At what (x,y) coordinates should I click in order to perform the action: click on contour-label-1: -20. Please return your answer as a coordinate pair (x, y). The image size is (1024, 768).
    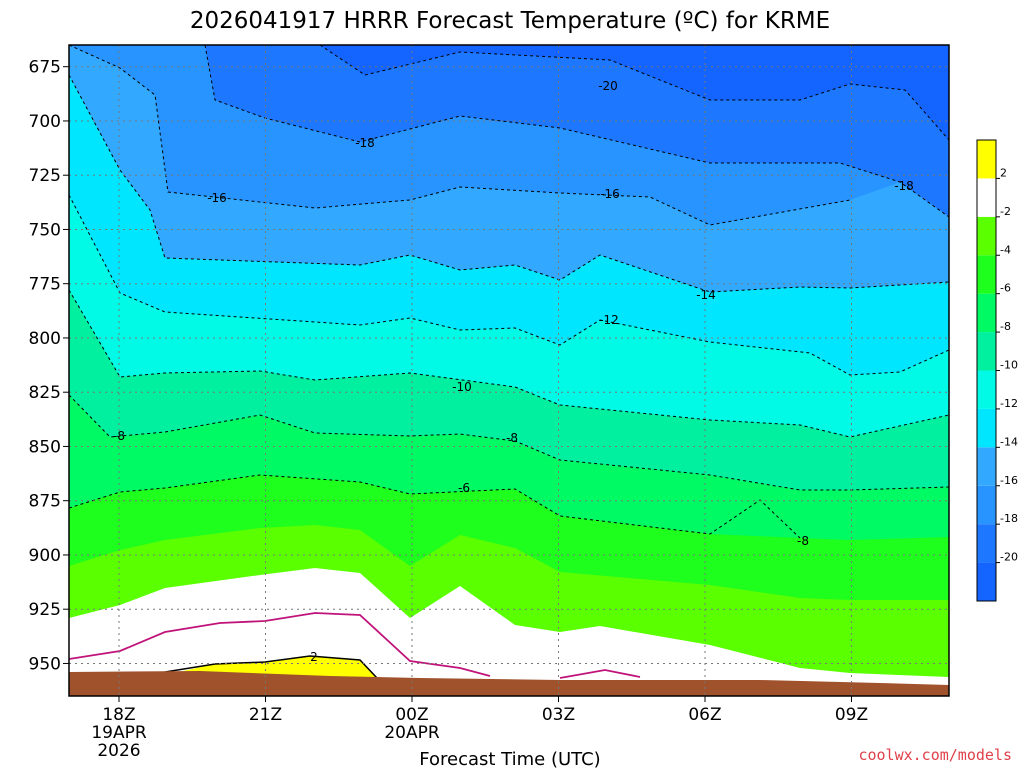
    Looking at the image, I should click on (608, 86).